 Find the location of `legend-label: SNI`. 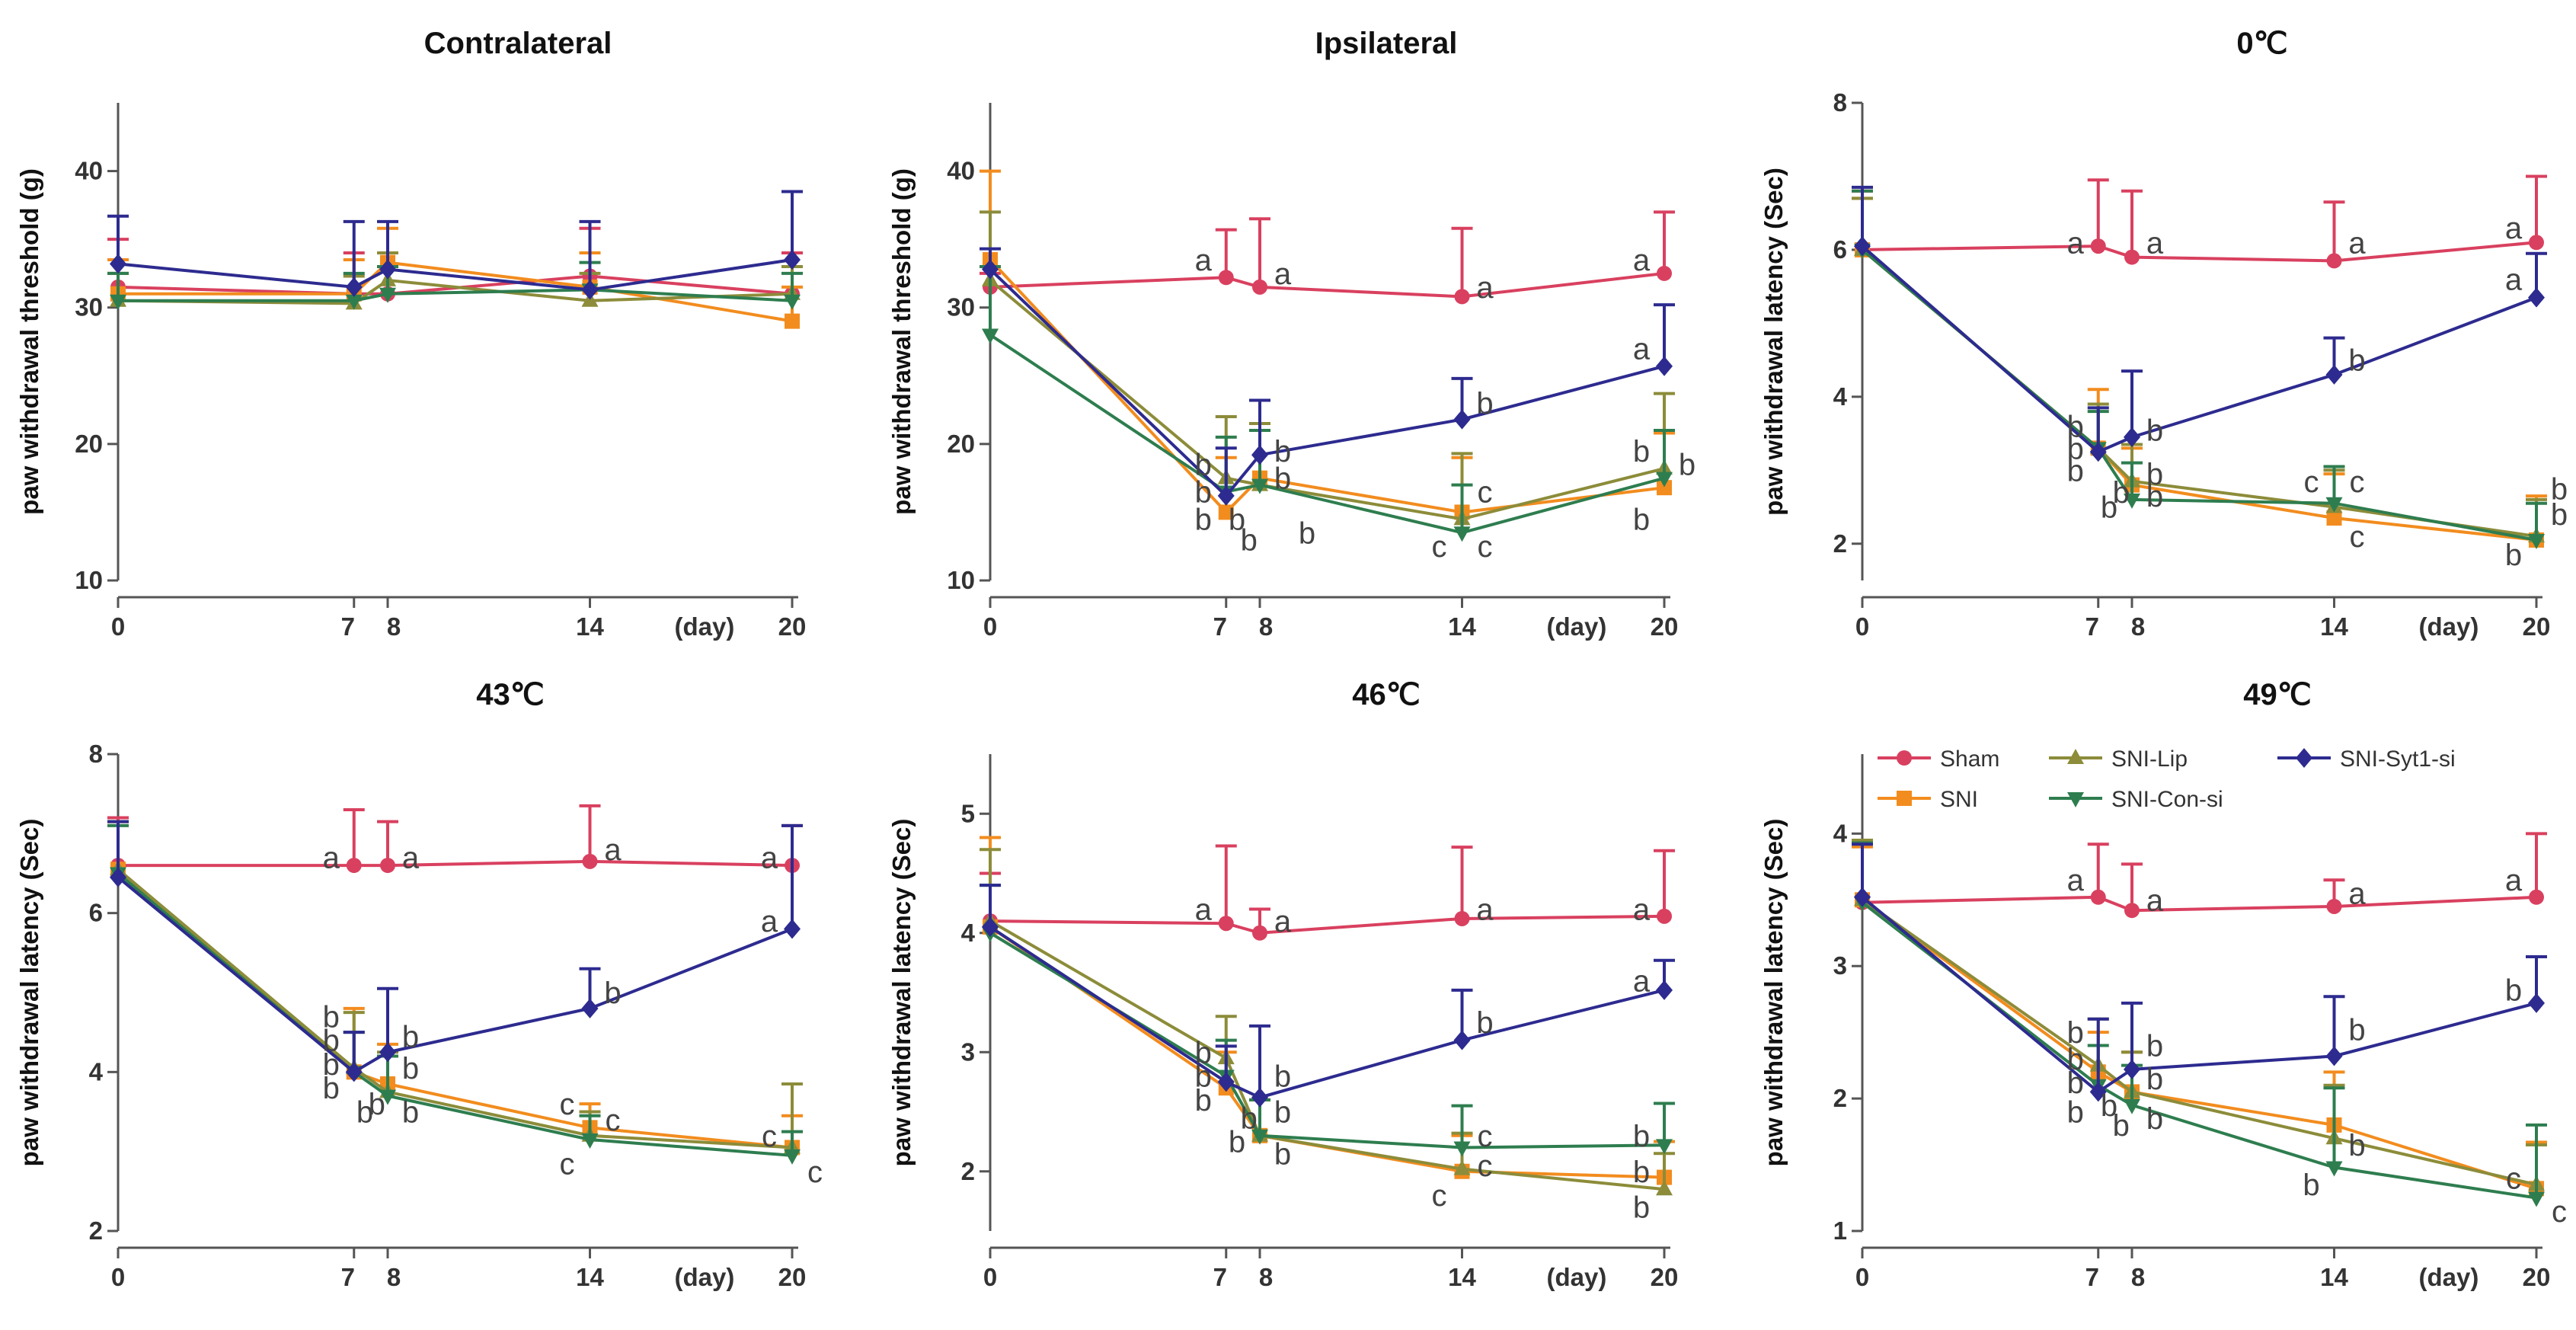

legend-label: SNI is located at coordinates (1959, 799).